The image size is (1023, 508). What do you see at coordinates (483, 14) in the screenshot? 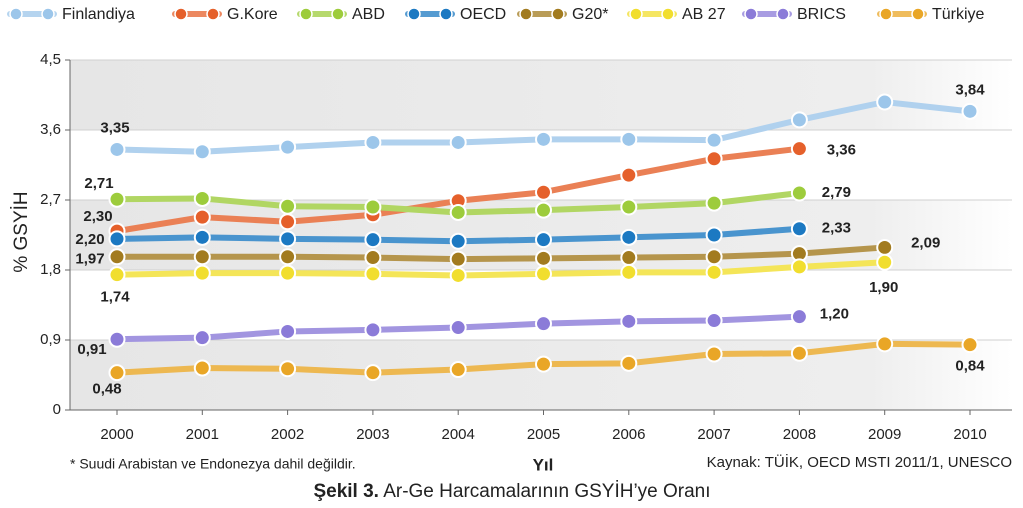
I see `legend-label: OECD` at bounding box center [483, 14].